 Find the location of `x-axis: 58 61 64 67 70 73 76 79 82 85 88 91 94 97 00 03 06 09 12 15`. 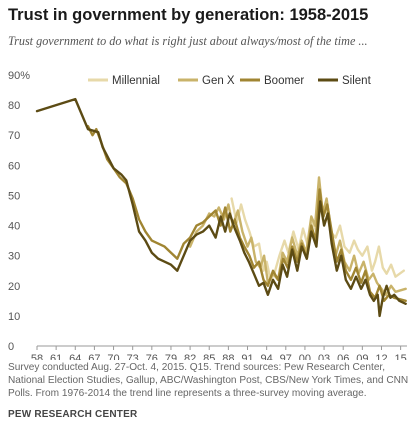

x-axis: 58 61 64 67 70 73 76 79 82 85 88 91 94 97 00 03 06 09 12 15 is located at coordinates (219, 352).